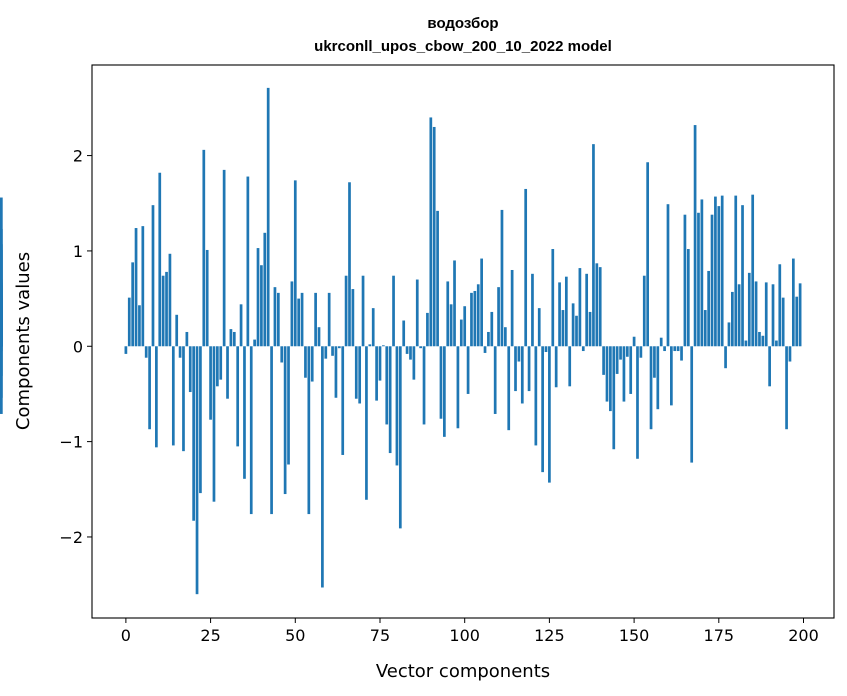 The image size is (847, 696). Describe the element at coordinates (71, 537) in the screenshot. I see `y-tick-label: −2` at that location.